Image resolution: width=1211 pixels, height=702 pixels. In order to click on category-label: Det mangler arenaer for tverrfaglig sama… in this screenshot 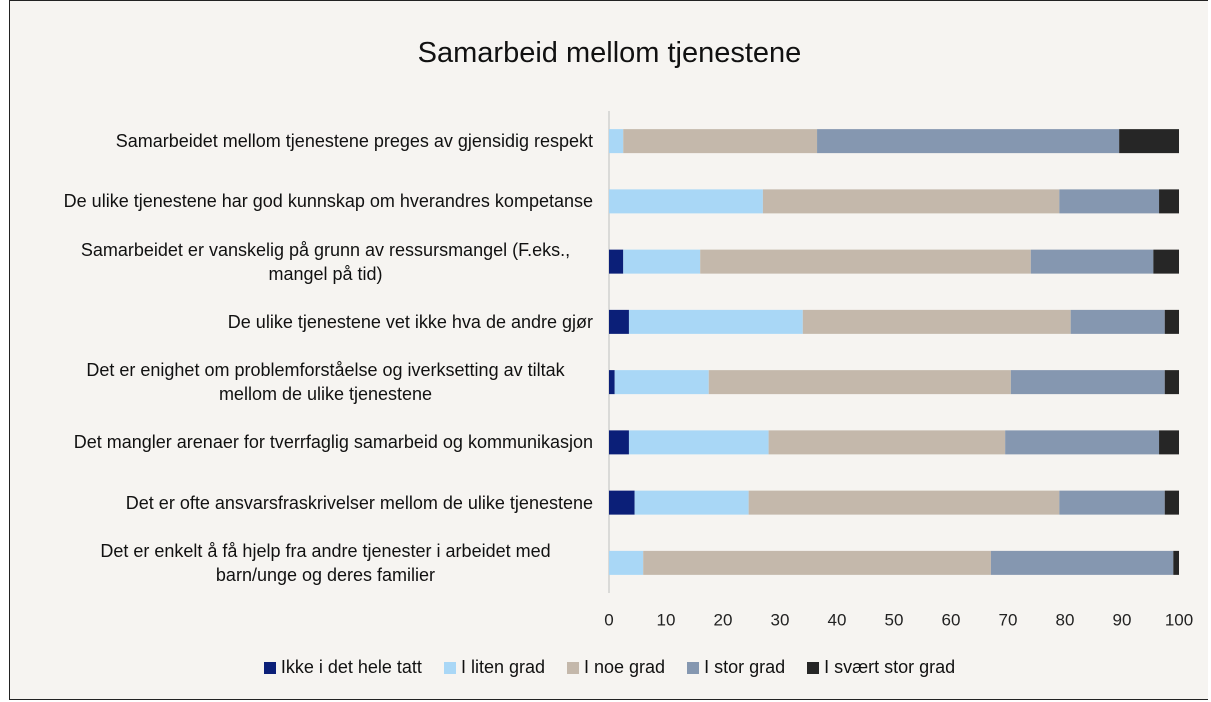, I will do `click(311, 442)`.